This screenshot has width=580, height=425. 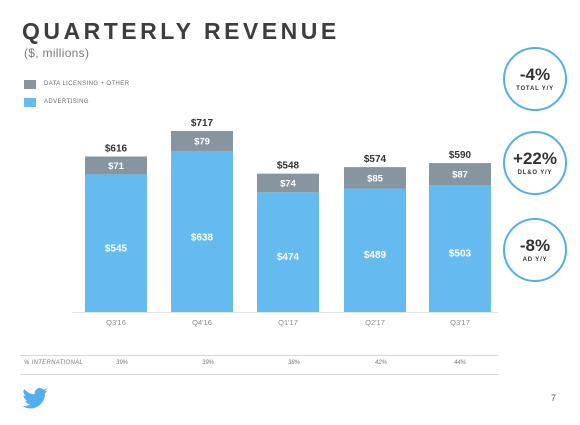 What do you see at coordinates (35, 398) in the screenshot?
I see `twitter-bird-icon` at bounding box center [35, 398].